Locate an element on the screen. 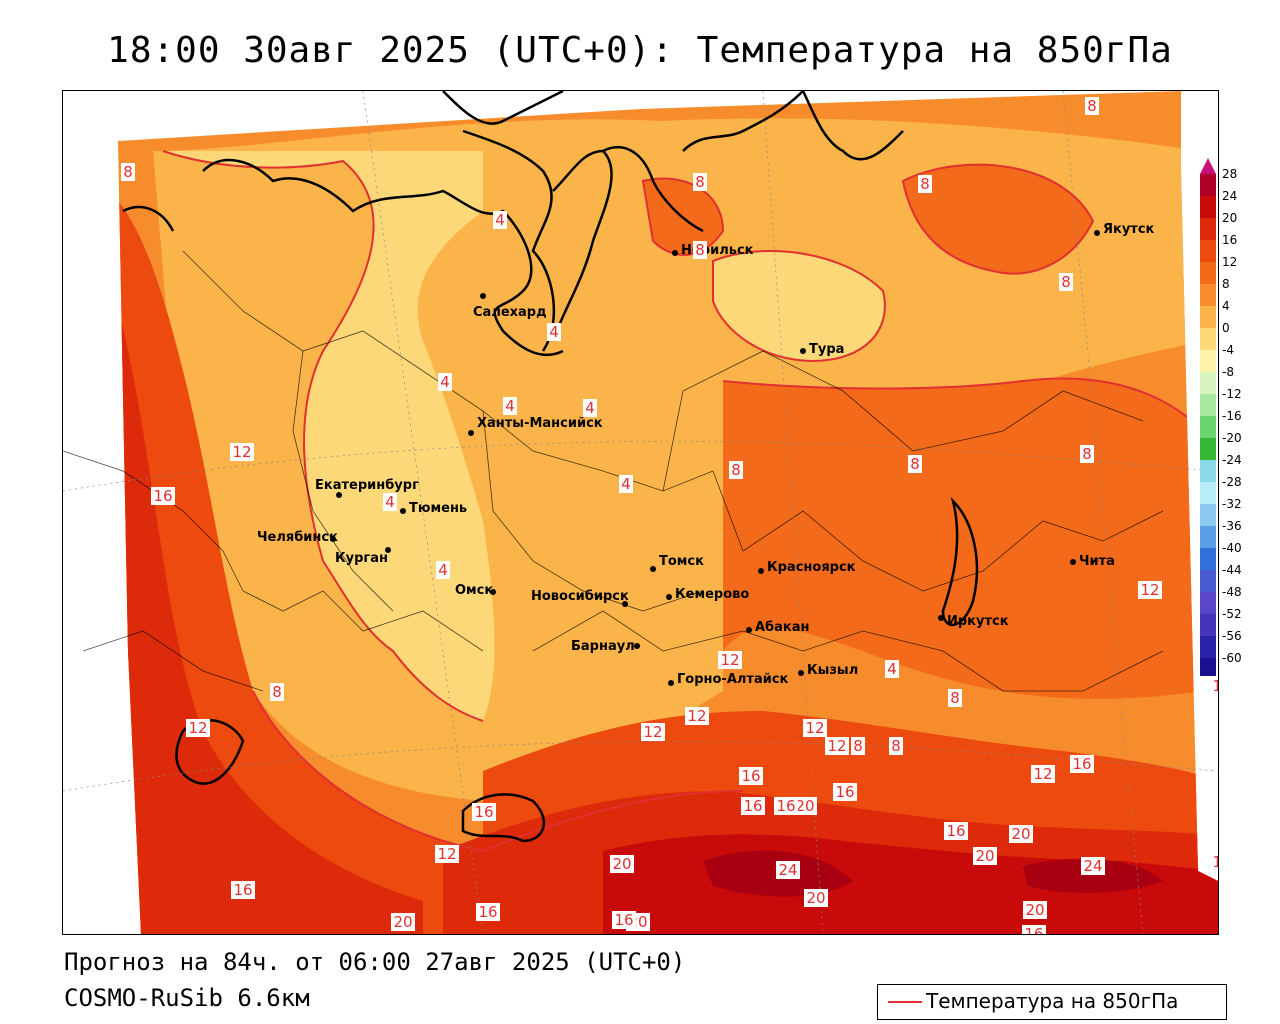  city-label: Горно-Алтайск is located at coordinates (733, 679).